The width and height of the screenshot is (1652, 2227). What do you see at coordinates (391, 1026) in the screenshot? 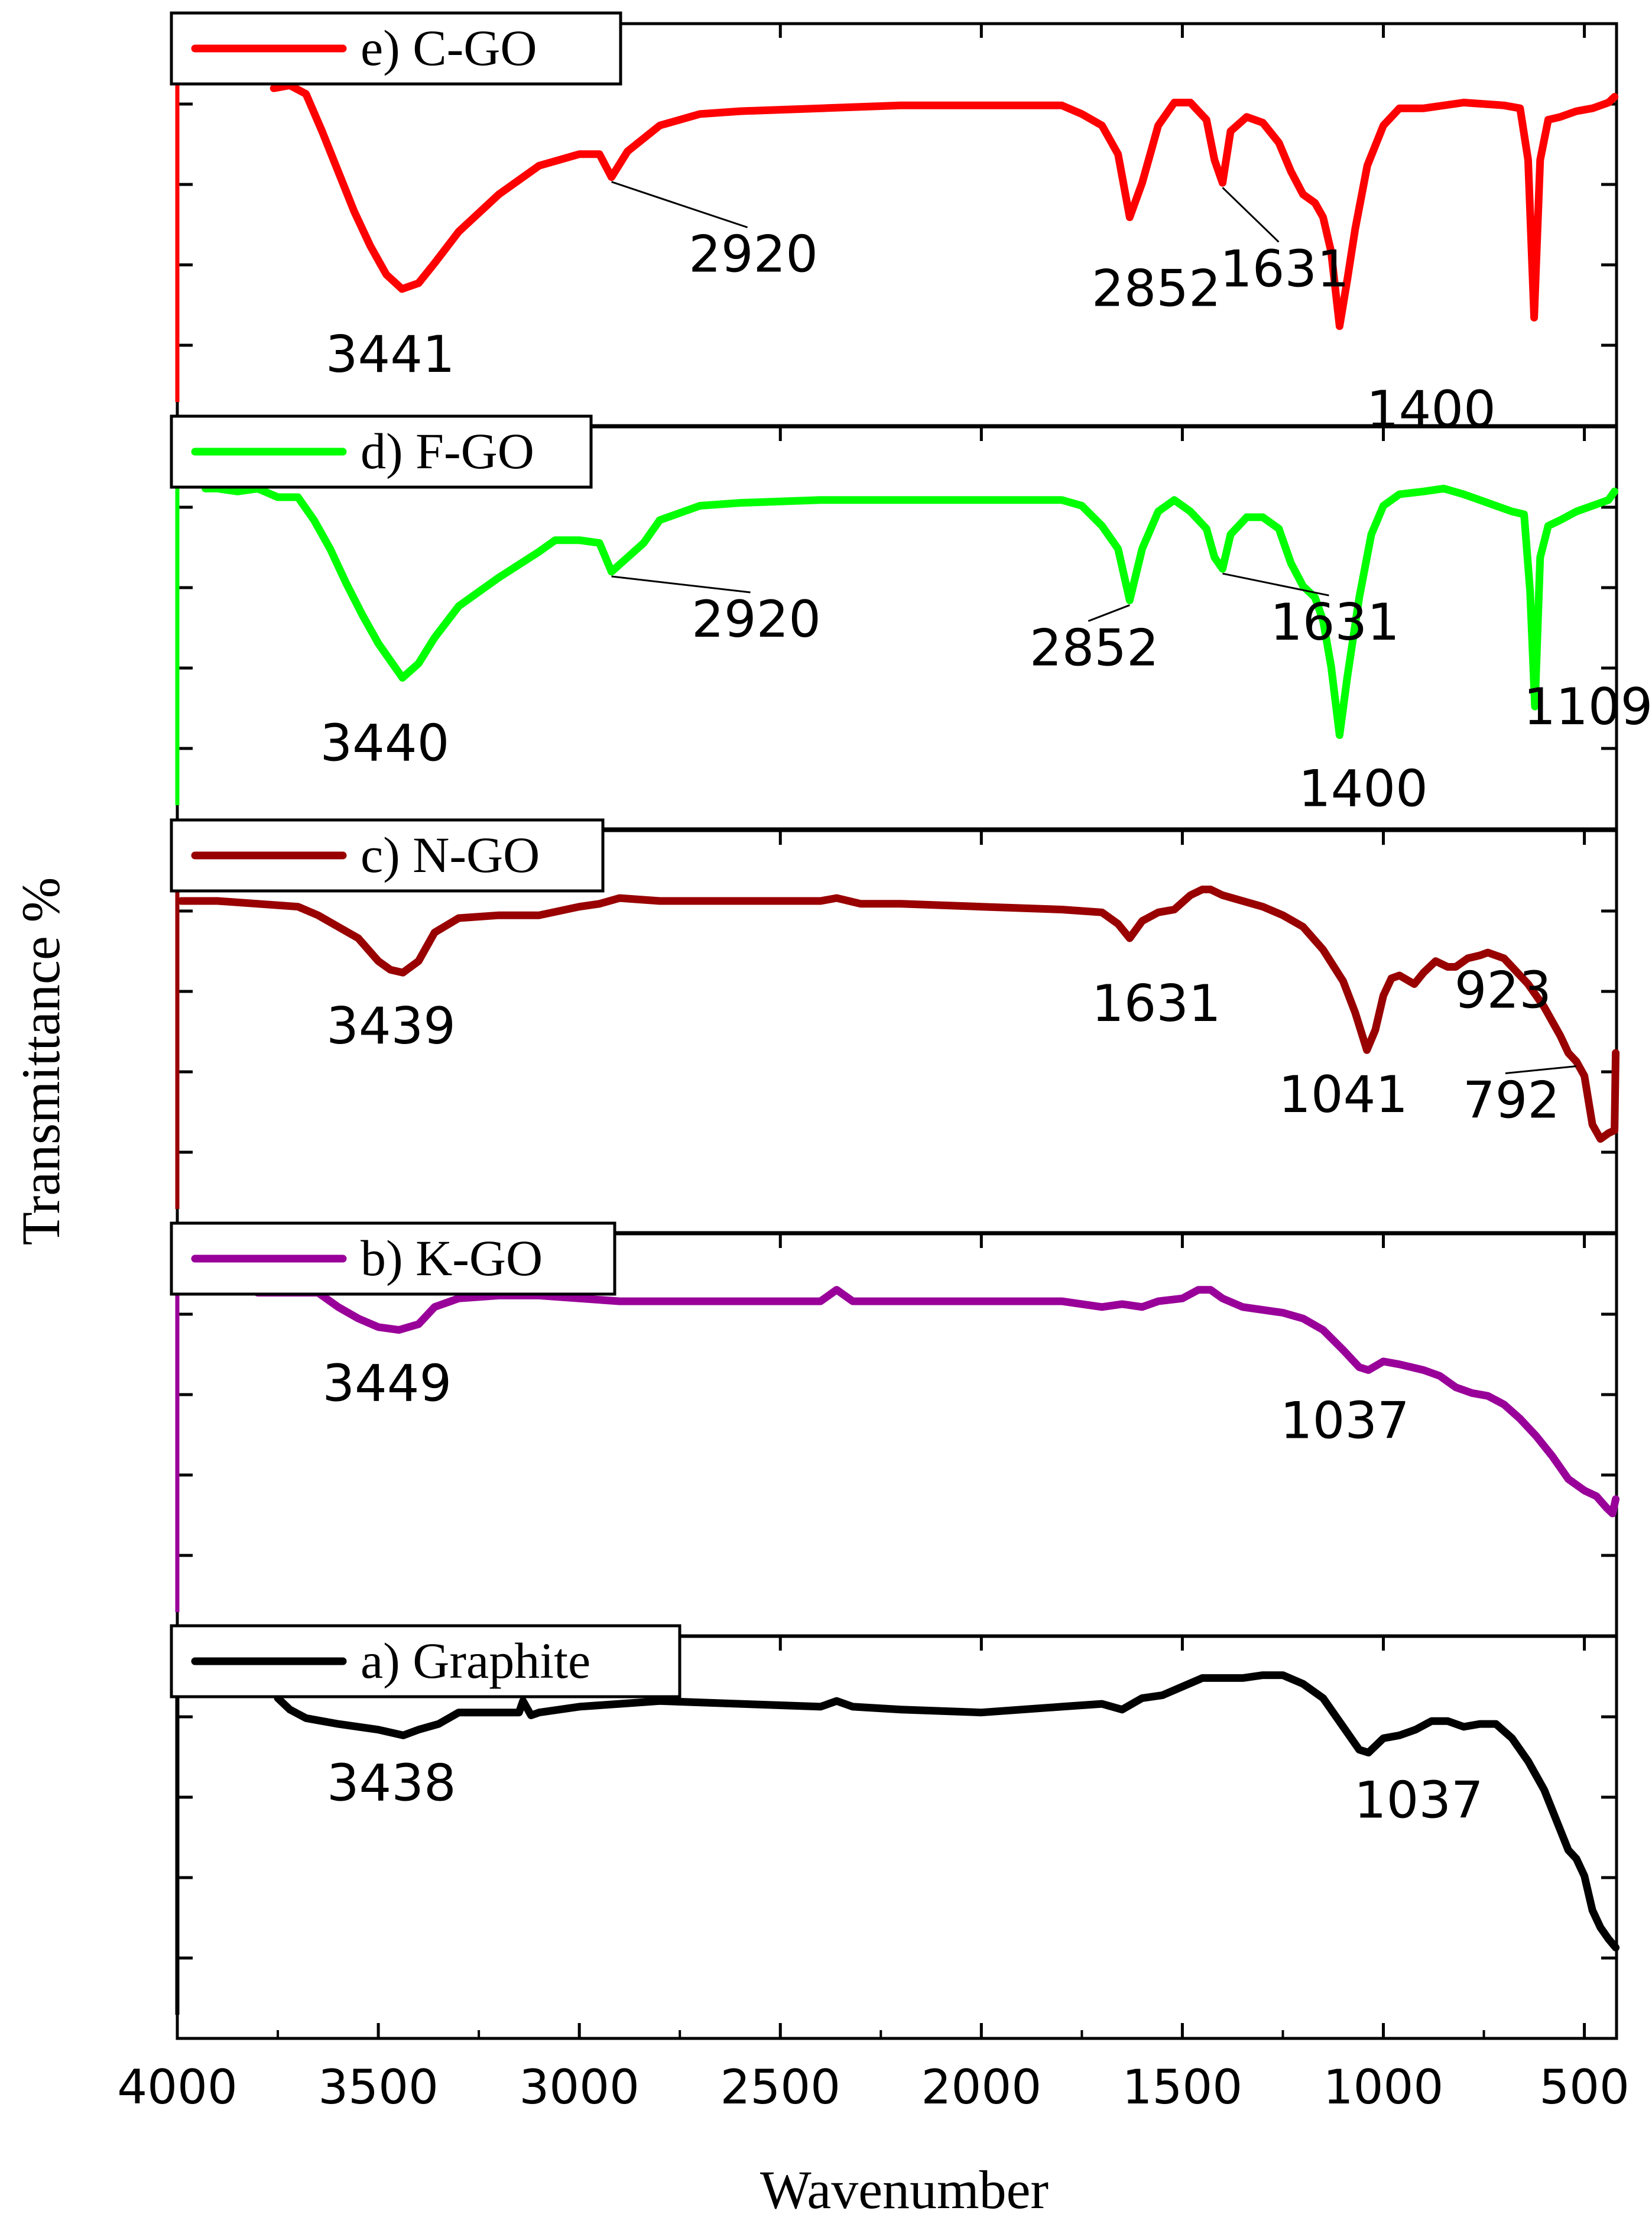
I see `peak-label: 3439` at bounding box center [391, 1026].